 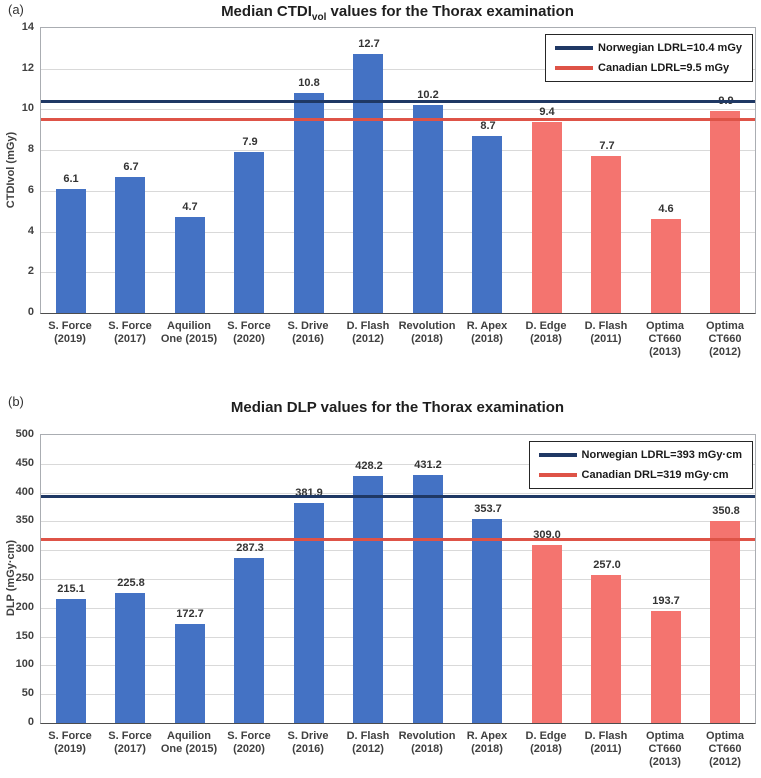 What do you see at coordinates (30, 149) in the screenshot?
I see `y-tick-label: 8` at bounding box center [30, 149].